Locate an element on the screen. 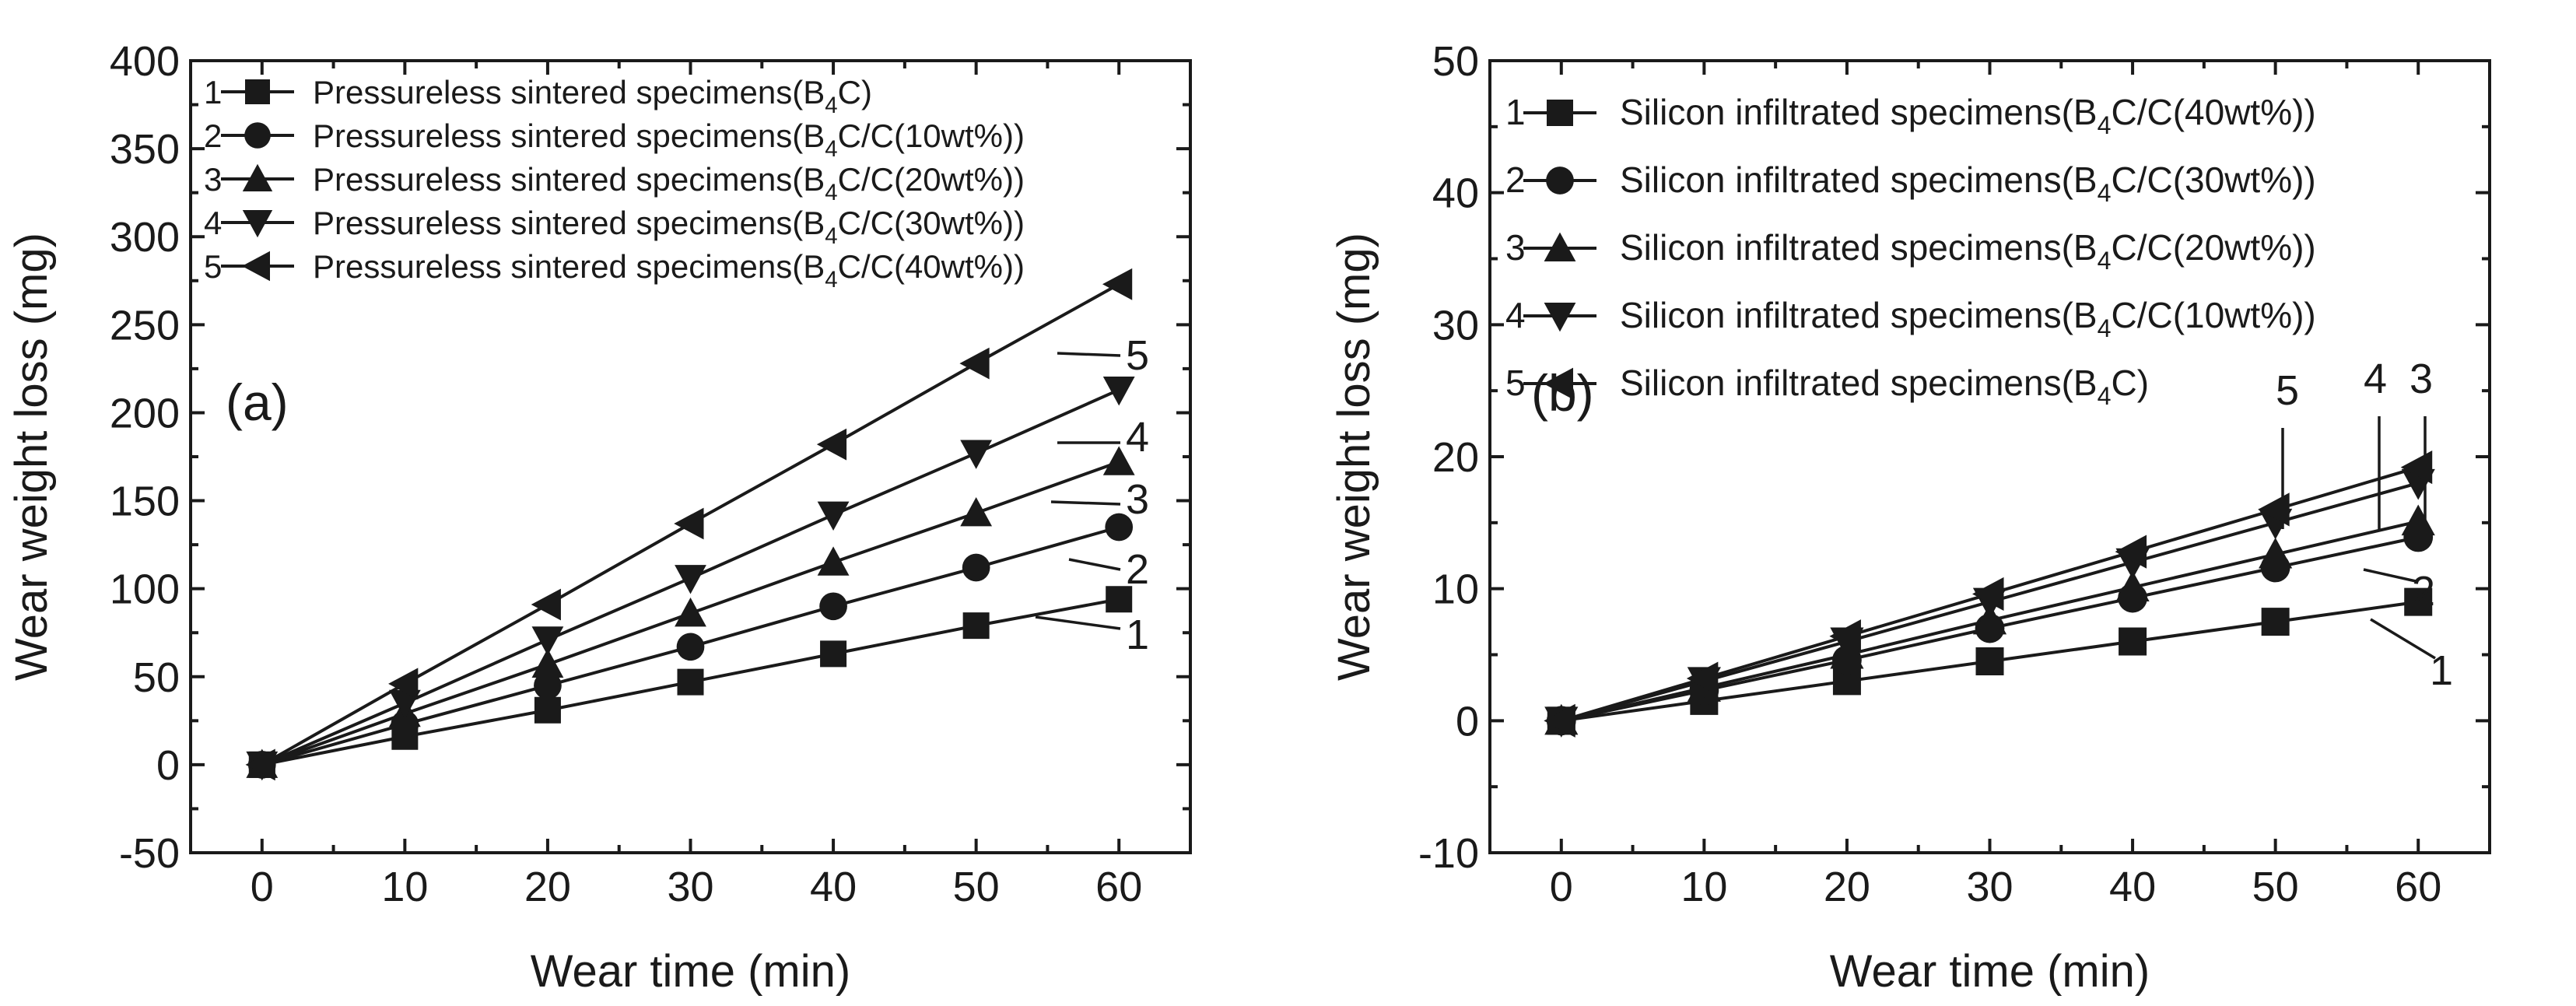 The height and width of the screenshot is (1006, 2576). legend-label: Pressureless sintered specimens(B4C) is located at coordinates (592, 96).